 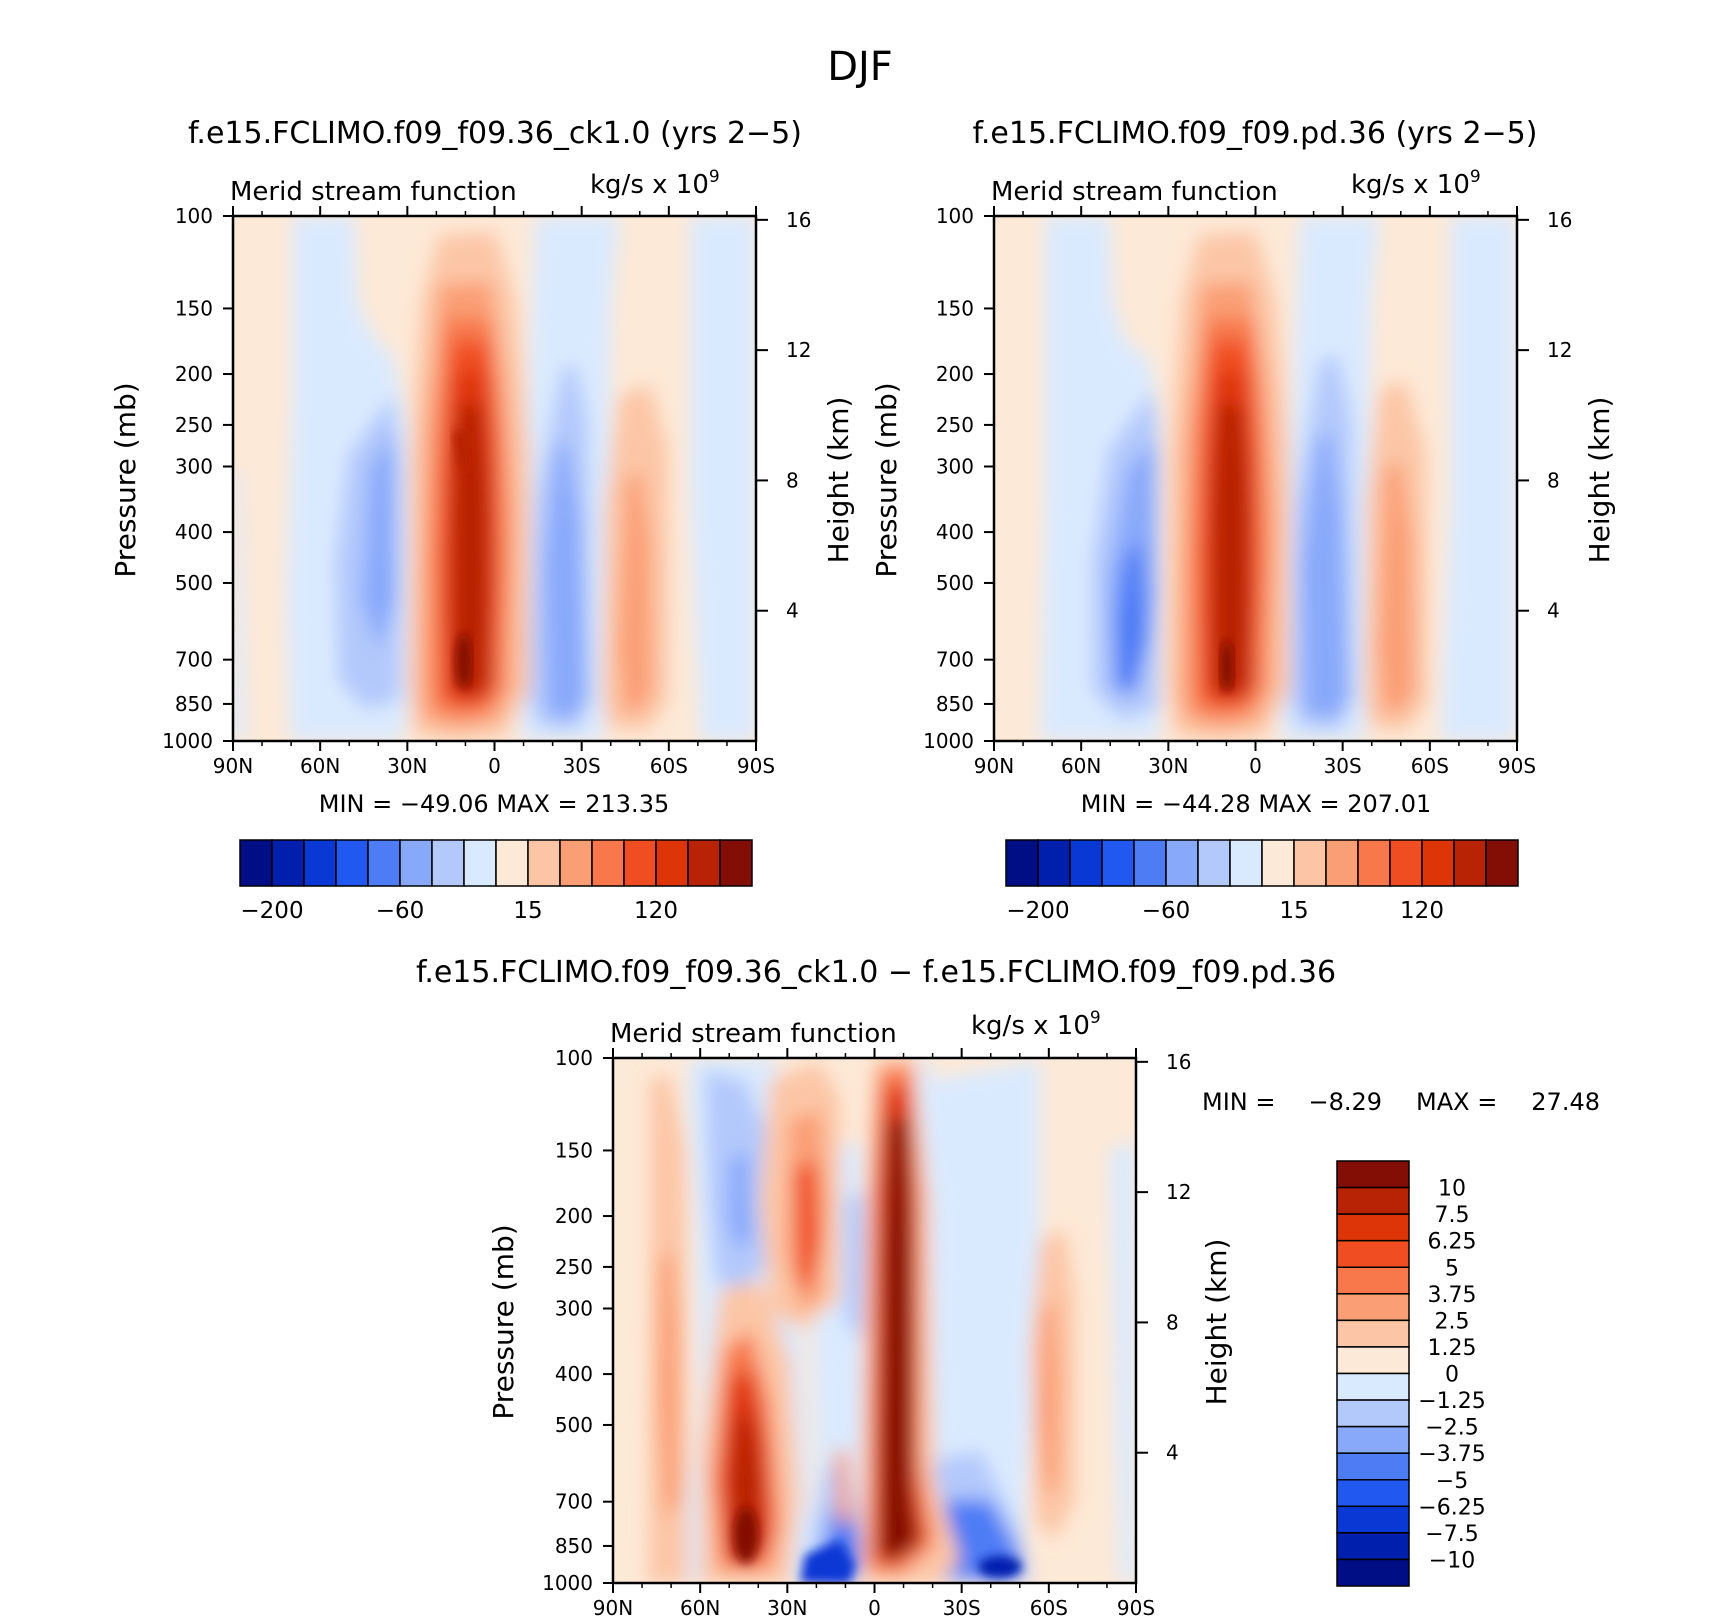 What do you see at coordinates (1452, 1295) in the screenshot?
I see `diff-colorbar-label: 3.75` at bounding box center [1452, 1295].